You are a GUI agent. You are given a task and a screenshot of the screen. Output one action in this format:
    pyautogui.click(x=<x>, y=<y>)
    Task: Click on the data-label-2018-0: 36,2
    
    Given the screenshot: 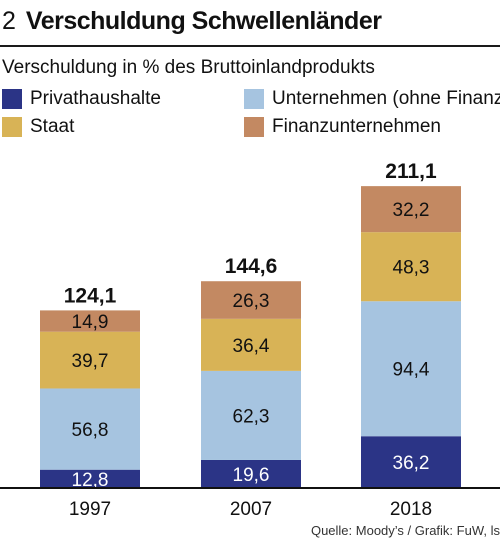 What is the action you would take?
    pyautogui.click(x=411, y=463)
    